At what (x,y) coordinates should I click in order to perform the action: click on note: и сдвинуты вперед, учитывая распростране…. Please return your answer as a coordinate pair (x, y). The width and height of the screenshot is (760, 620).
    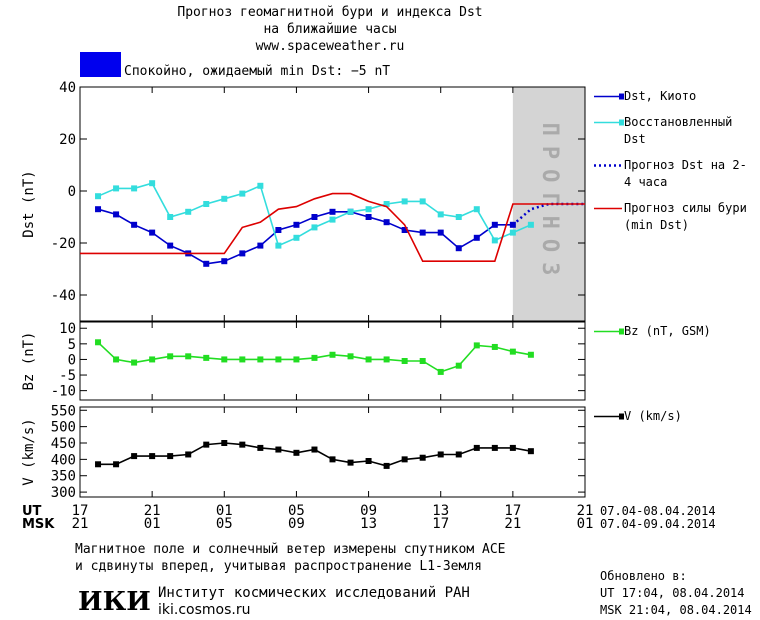
    Looking at the image, I should click on (278, 566).